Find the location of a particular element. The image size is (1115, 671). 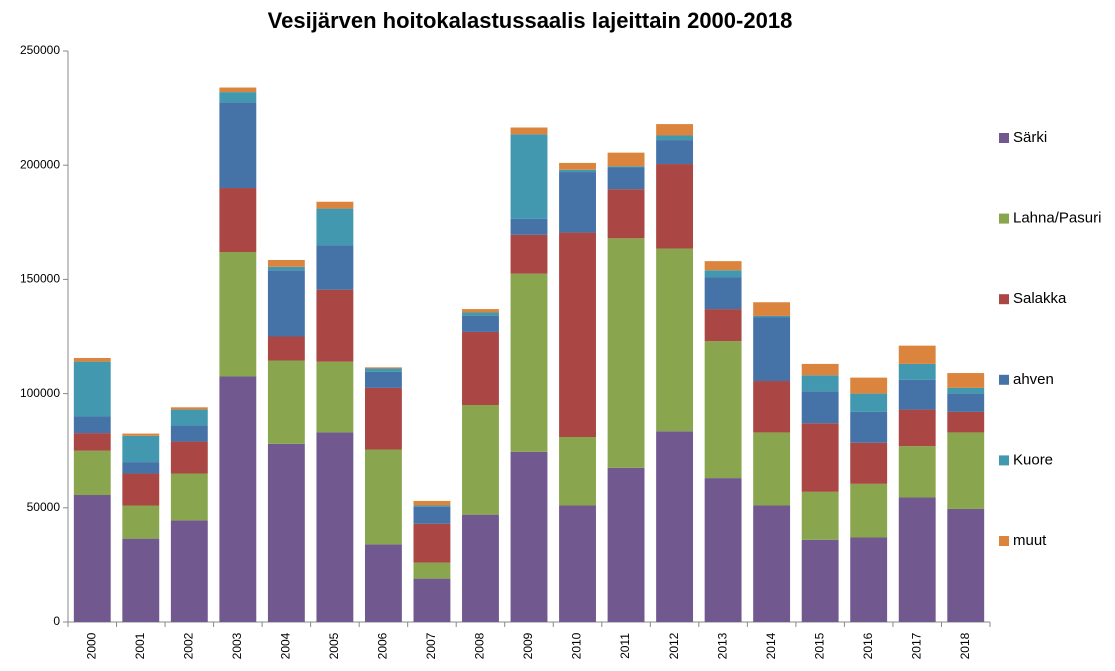

x-tick-label: 2013 is located at coordinates (722, 645).